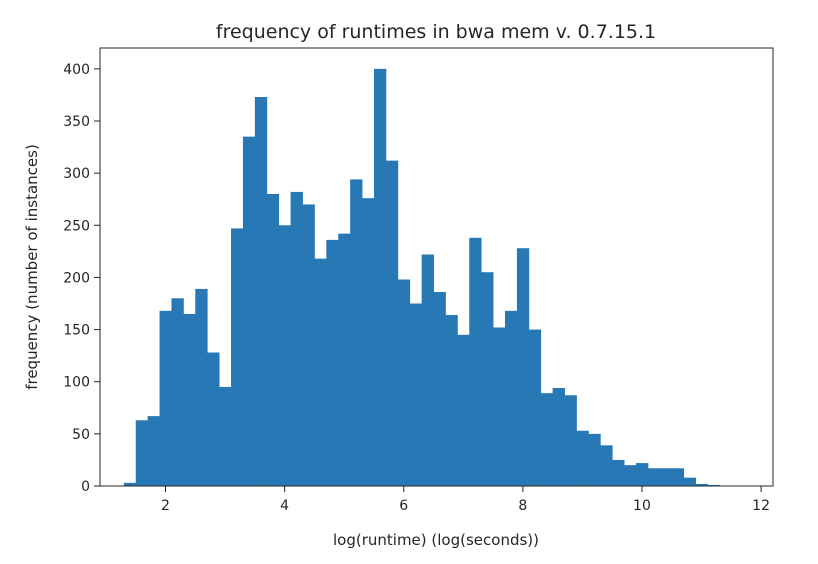 This screenshot has height=564, width=818. What do you see at coordinates (76, 278) in the screenshot?
I see `y-tick-label: 200` at bounding box center [76, 278].